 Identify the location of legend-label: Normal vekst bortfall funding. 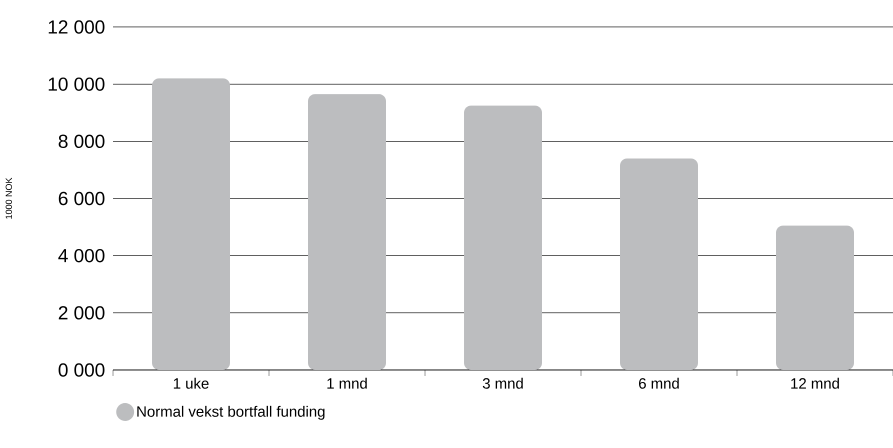
(230, 413).